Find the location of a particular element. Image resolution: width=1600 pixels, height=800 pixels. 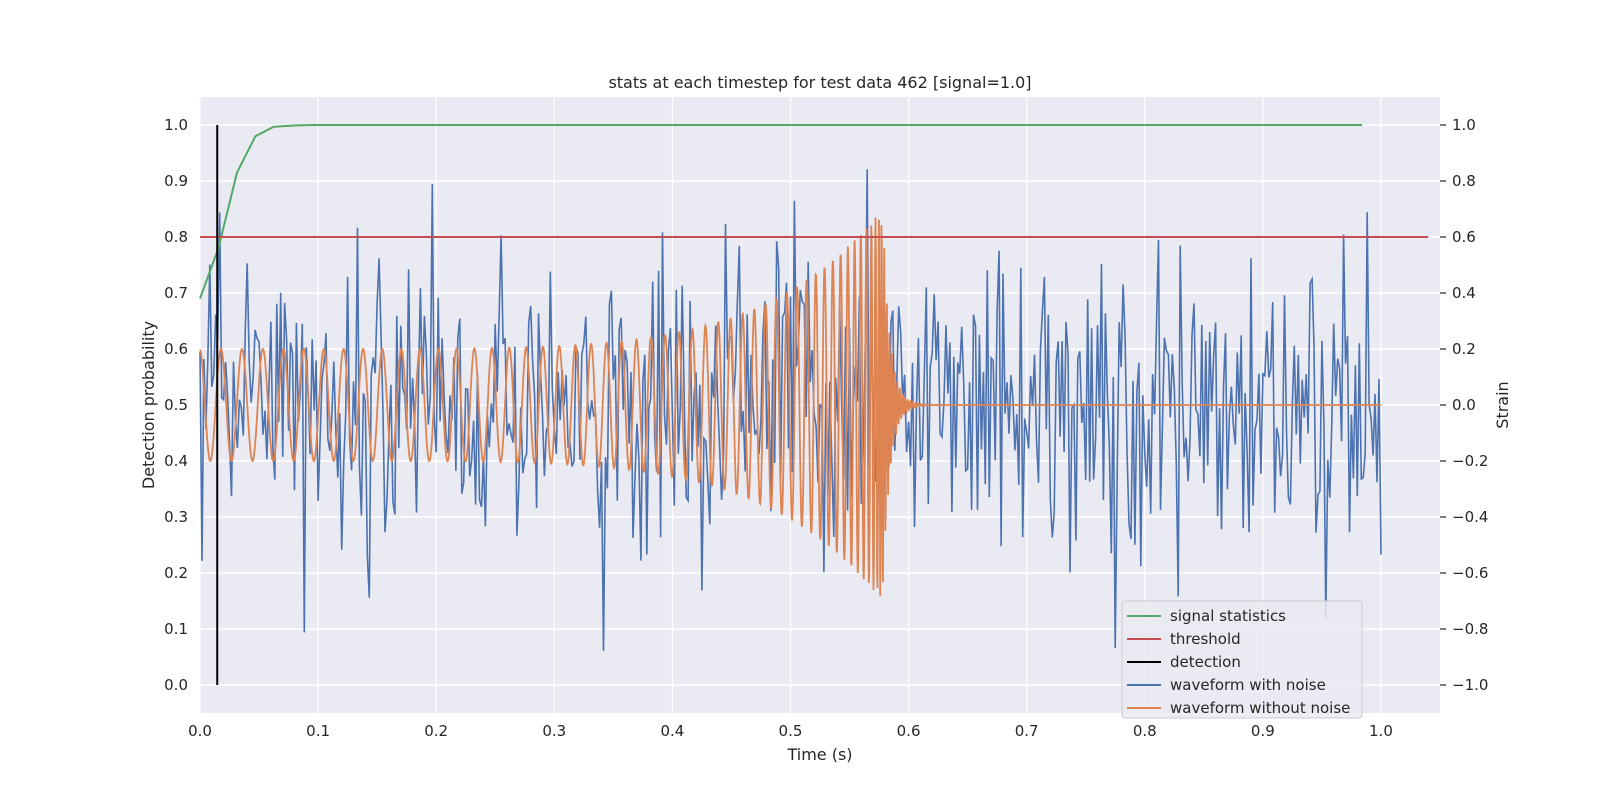

y-tick-label: 0.0 is located at coordinates (176, 685).